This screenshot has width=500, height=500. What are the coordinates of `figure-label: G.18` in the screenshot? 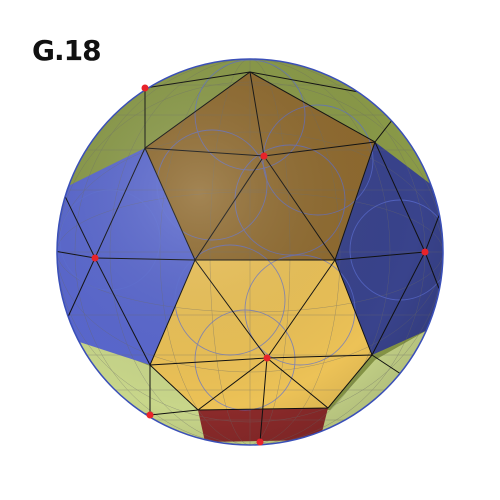 It's located at (67, 50).